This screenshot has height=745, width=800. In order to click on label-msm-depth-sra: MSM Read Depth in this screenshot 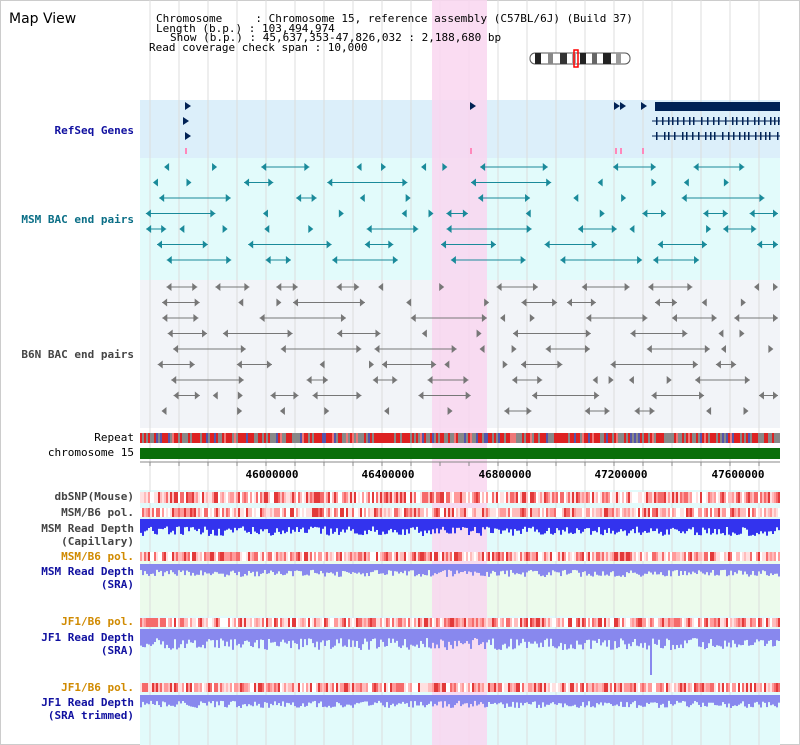, I will do `click(87, 571)`.